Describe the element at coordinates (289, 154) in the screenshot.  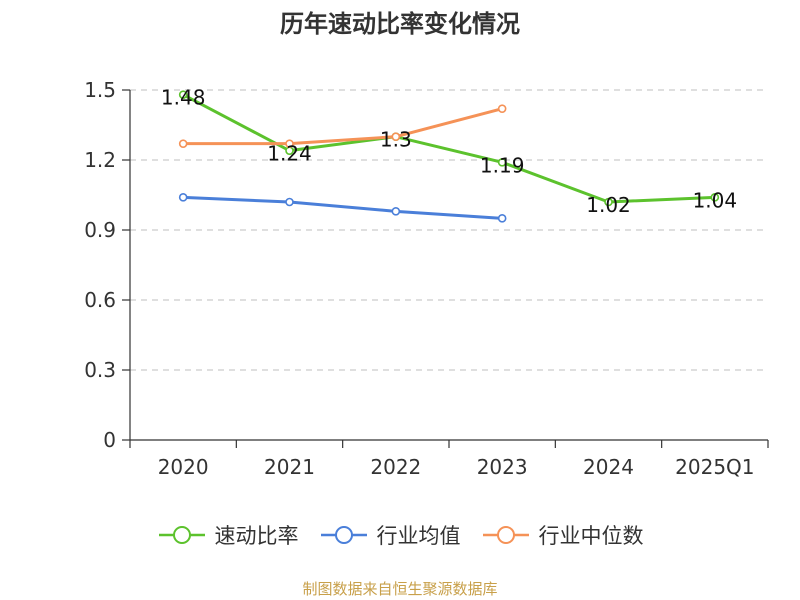
I see `data-label: 1.24` at that location.